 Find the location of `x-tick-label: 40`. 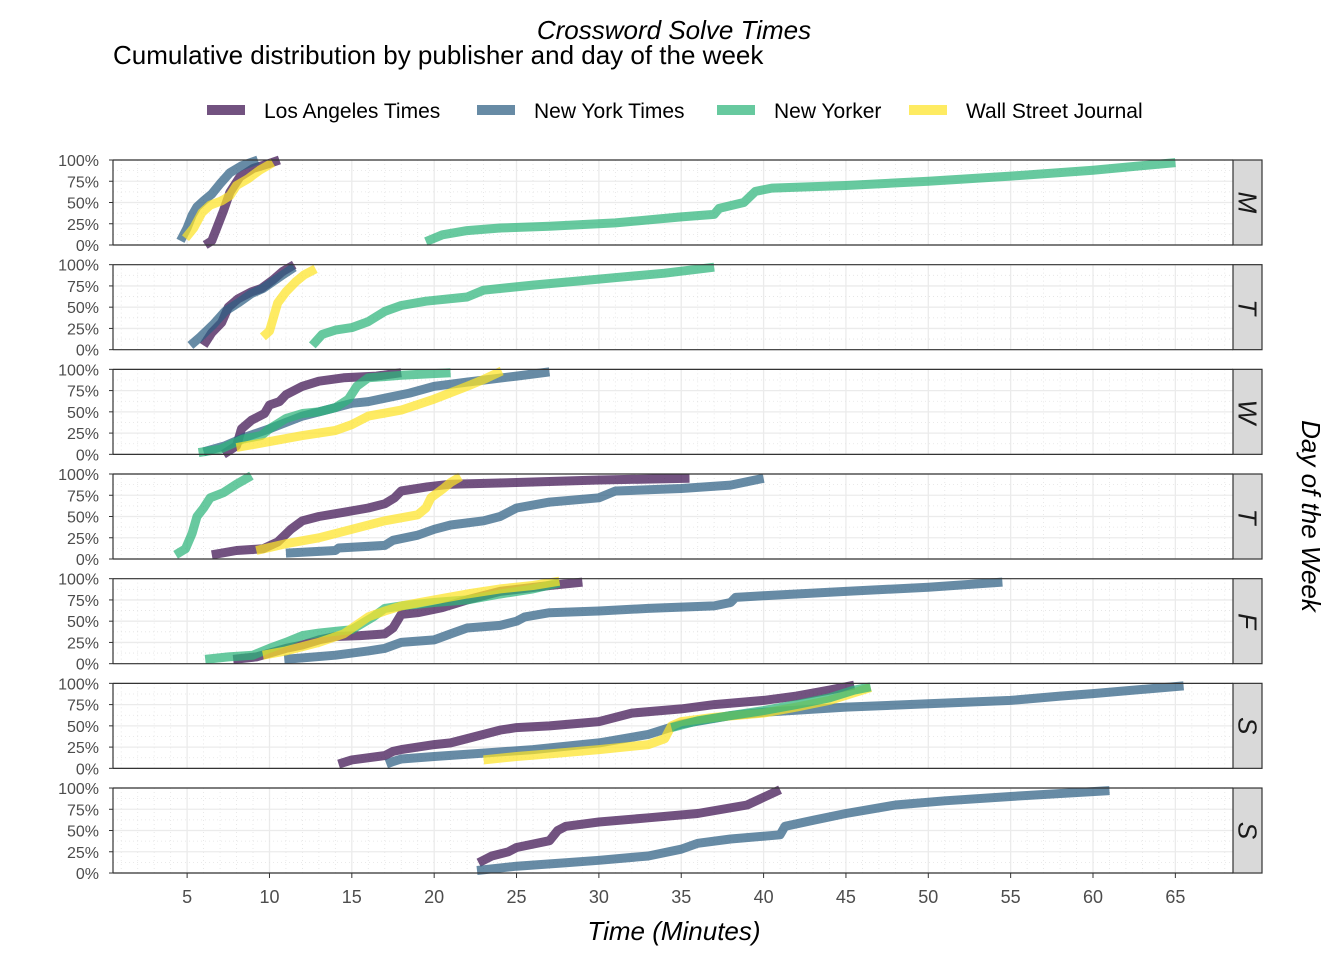

x-tick-label: 40 is located at coordinates (764, 897).